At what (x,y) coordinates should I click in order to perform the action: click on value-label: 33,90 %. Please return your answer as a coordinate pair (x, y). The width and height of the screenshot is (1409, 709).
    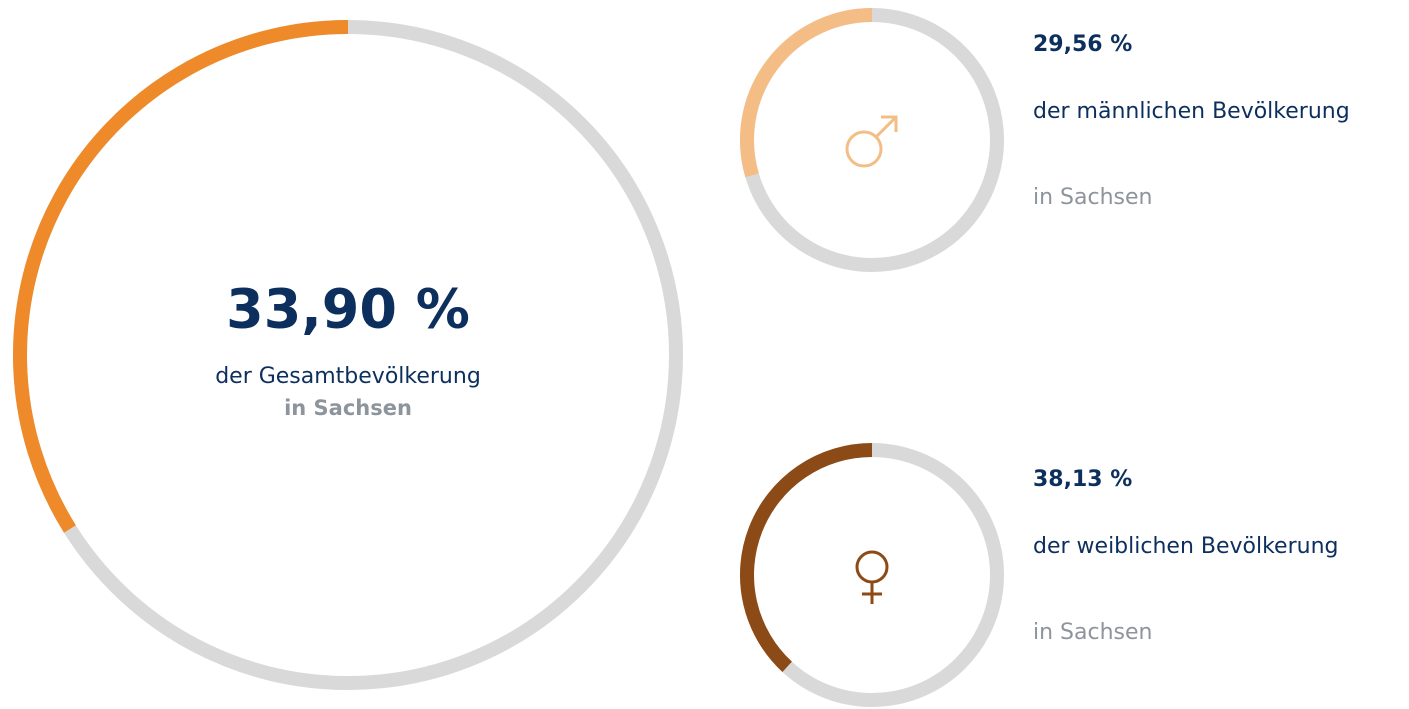
    Looking at the image, I should click on (348, 309).